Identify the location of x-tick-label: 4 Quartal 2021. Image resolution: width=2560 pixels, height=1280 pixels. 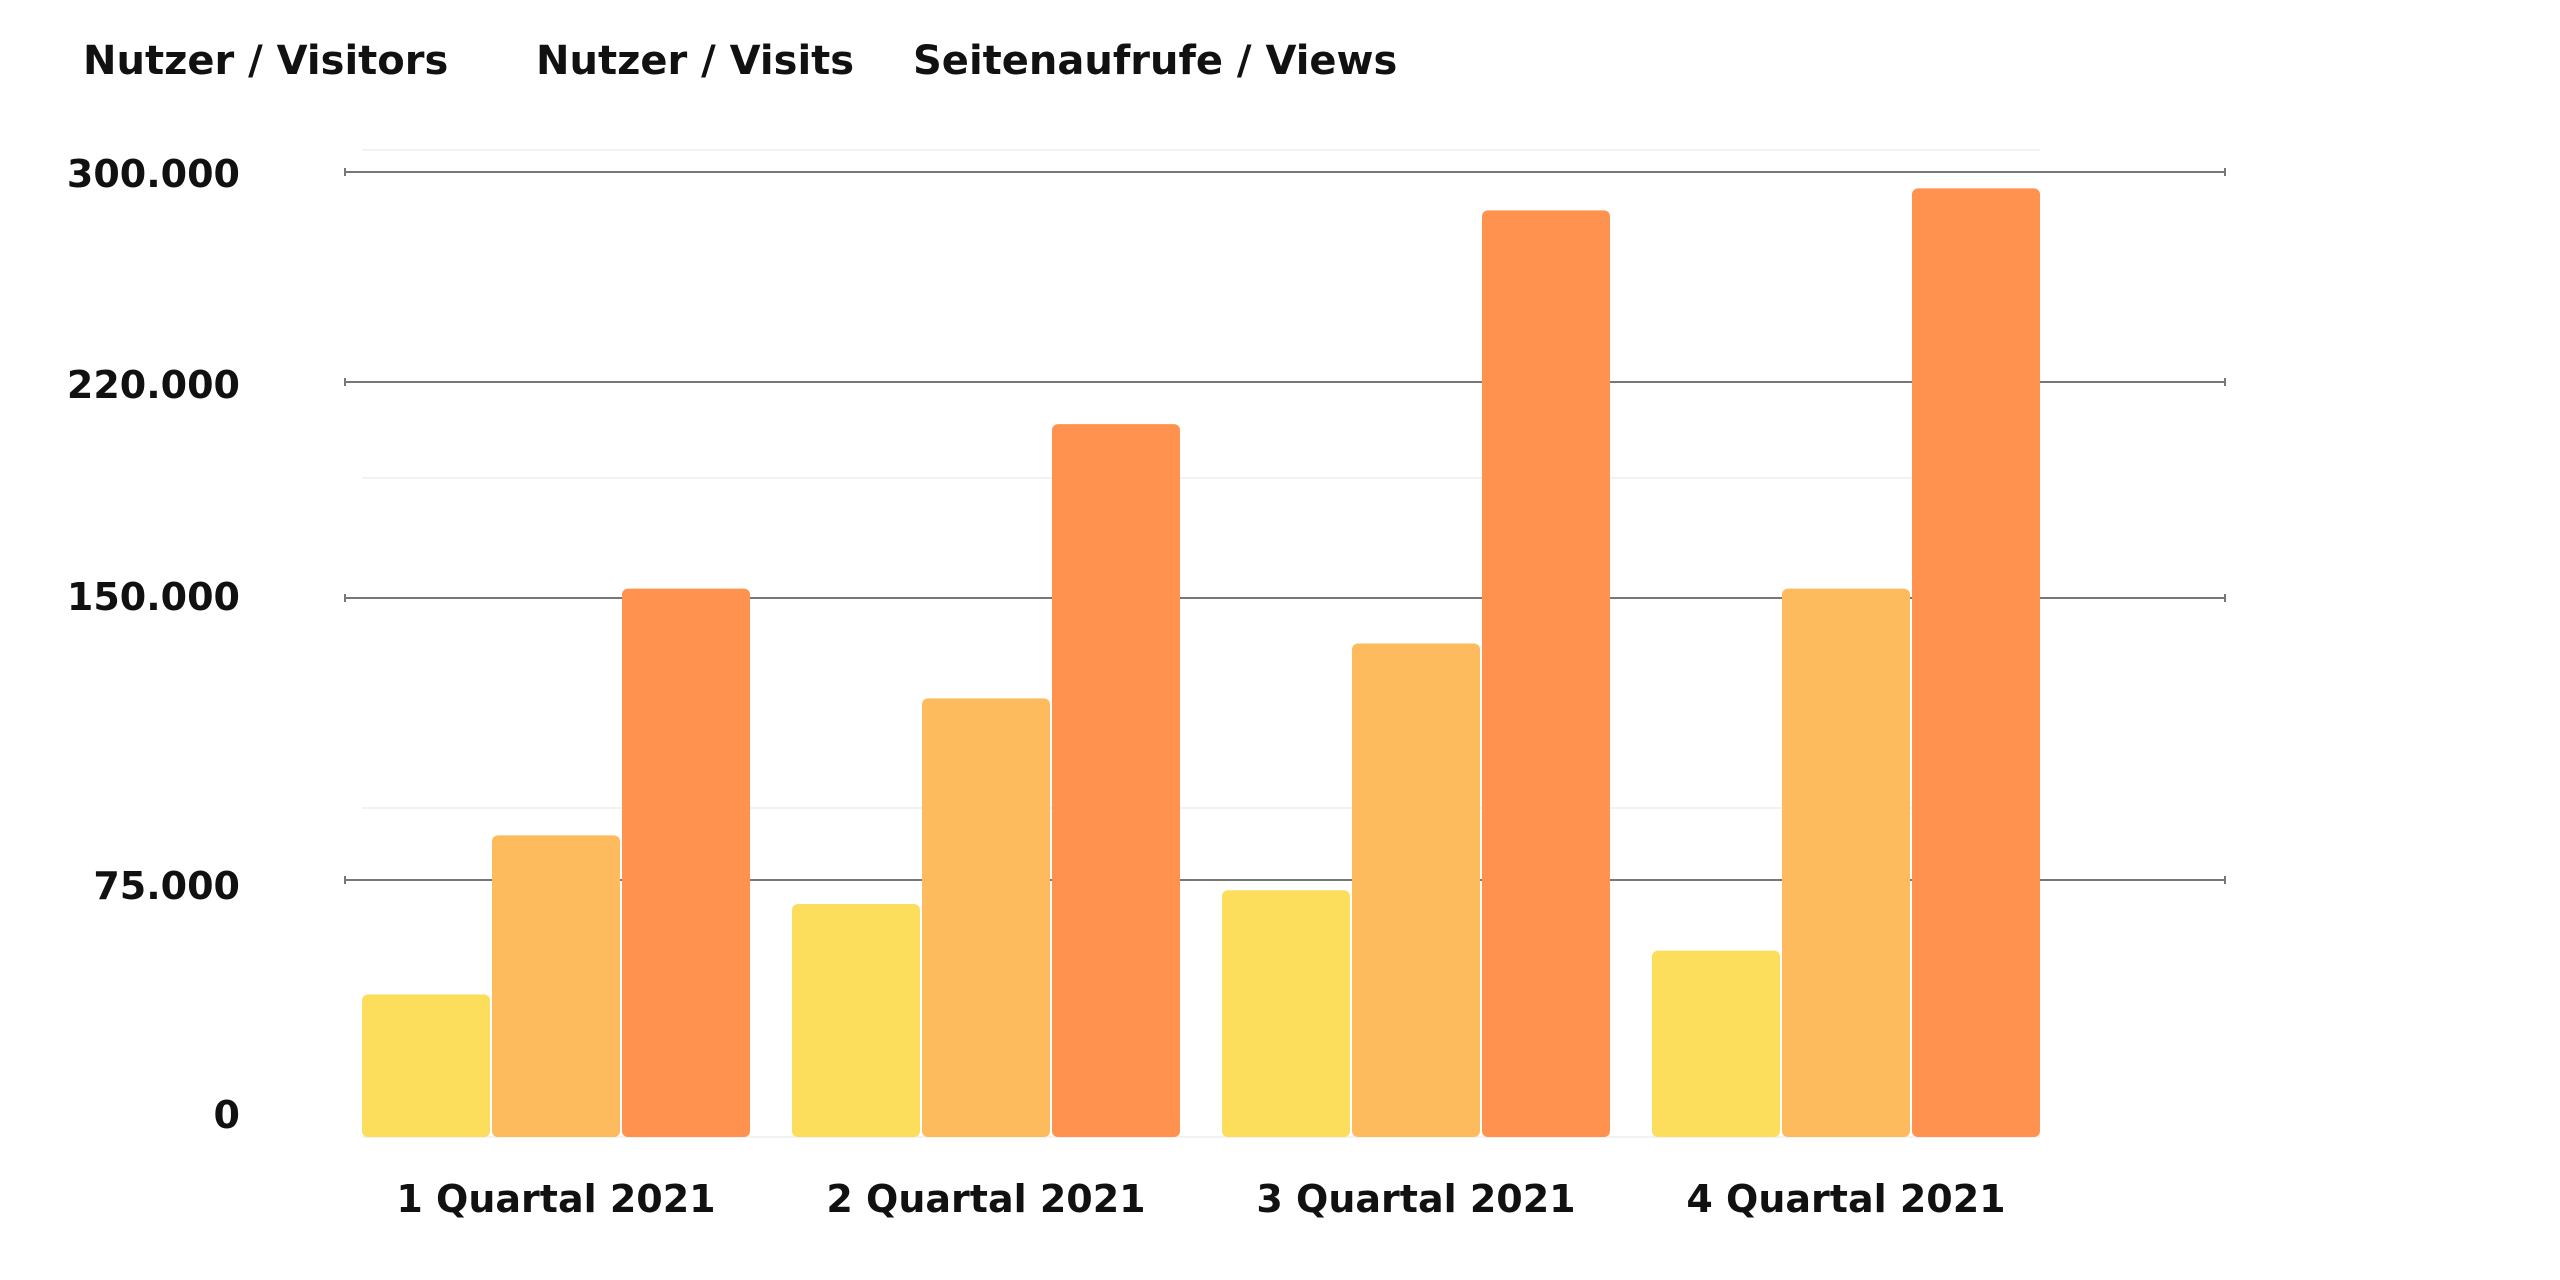
(1845, 1199).